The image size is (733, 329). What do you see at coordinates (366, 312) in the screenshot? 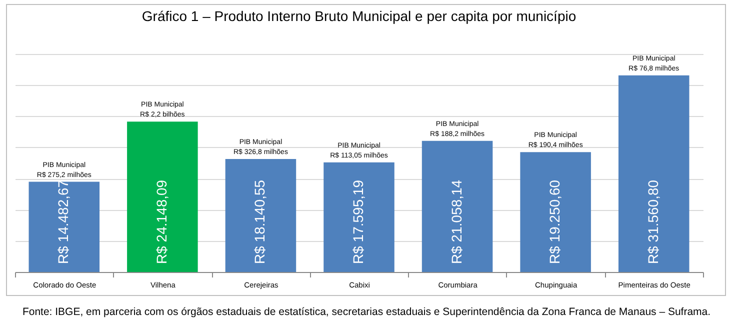
I see `source-note: Fonte: IBGE, em parceria com os órgãos estaduais de estatística, secretarias estaduais e Superintendência da Zona Franca de Manaus – Suframa.` at bounding box center [366, 312].